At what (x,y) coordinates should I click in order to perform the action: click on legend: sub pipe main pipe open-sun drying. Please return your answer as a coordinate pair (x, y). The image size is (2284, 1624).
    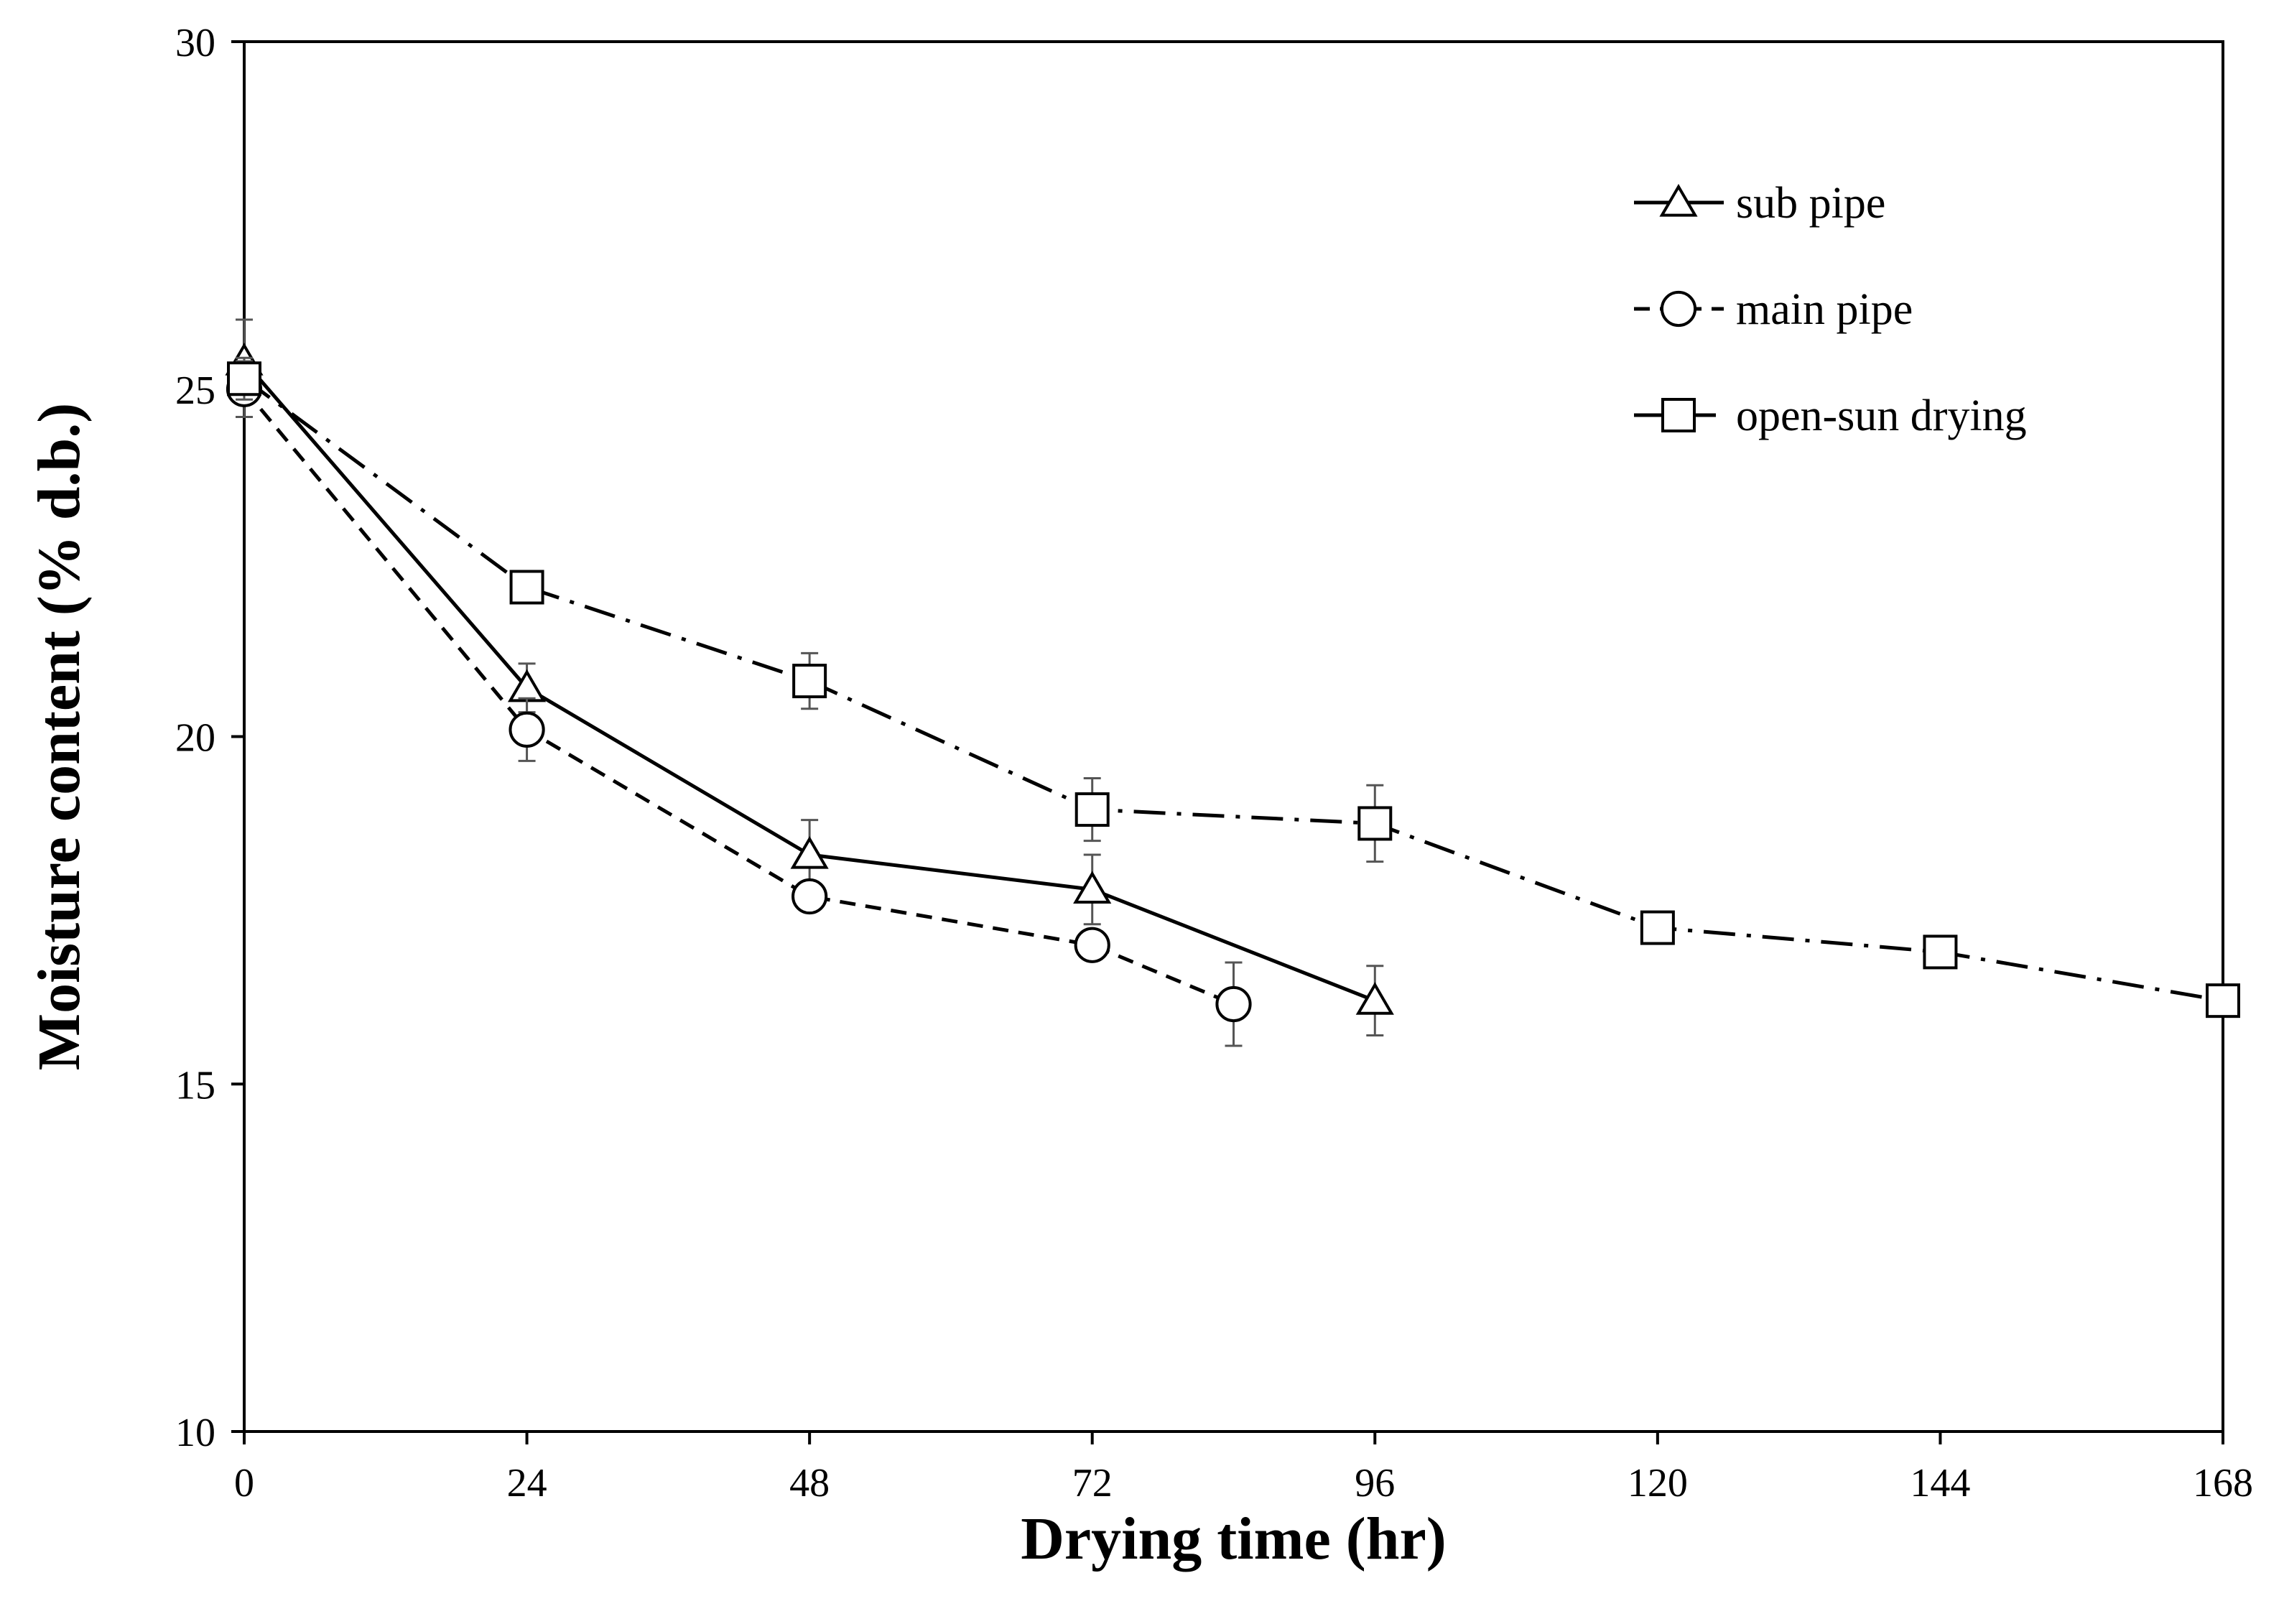
    Looking at the image, I should click on (1830, 309).